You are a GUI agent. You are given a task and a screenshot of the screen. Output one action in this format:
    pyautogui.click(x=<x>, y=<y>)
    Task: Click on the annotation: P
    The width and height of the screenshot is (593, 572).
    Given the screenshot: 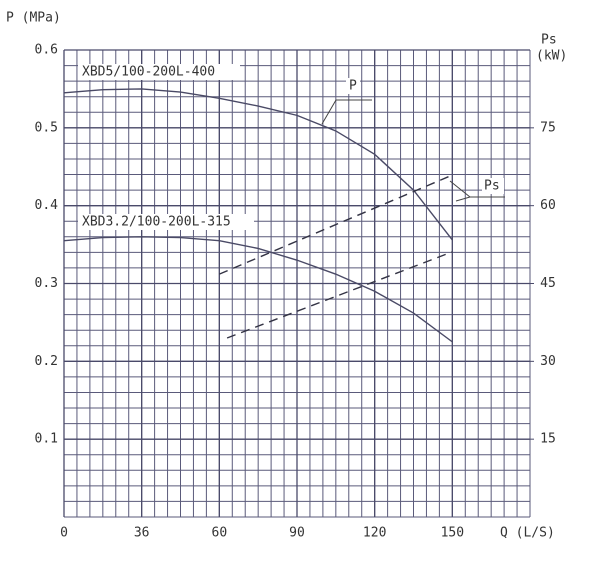 What is the action you would take?
    pyautogui.click(x=353, y=86)
    